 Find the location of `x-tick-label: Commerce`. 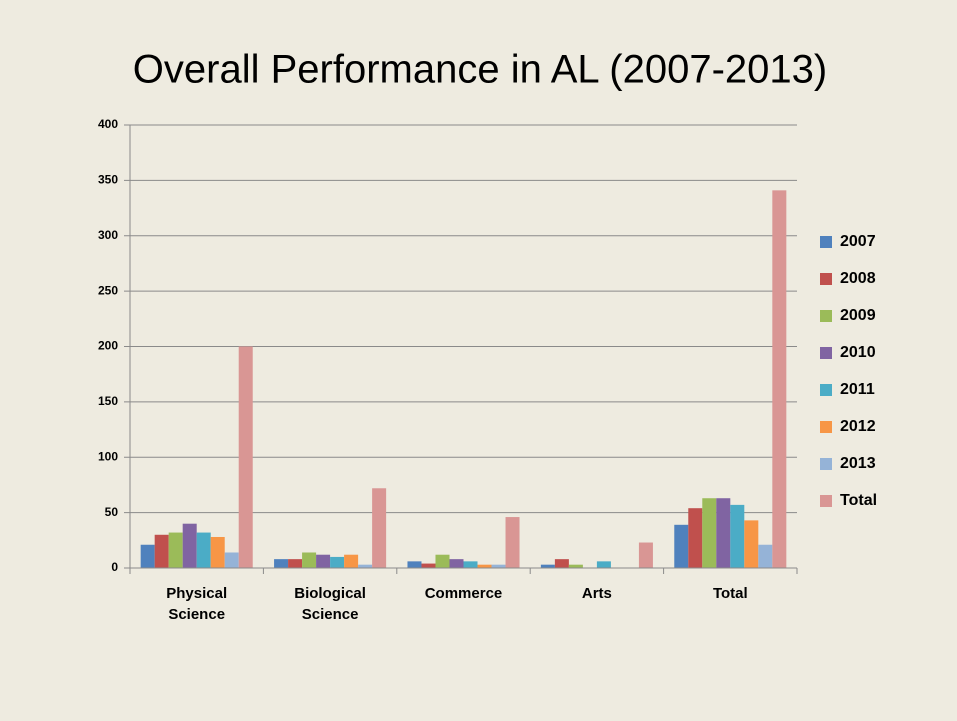

x-tick-label: Commerce is located at coordinates (463, 593).